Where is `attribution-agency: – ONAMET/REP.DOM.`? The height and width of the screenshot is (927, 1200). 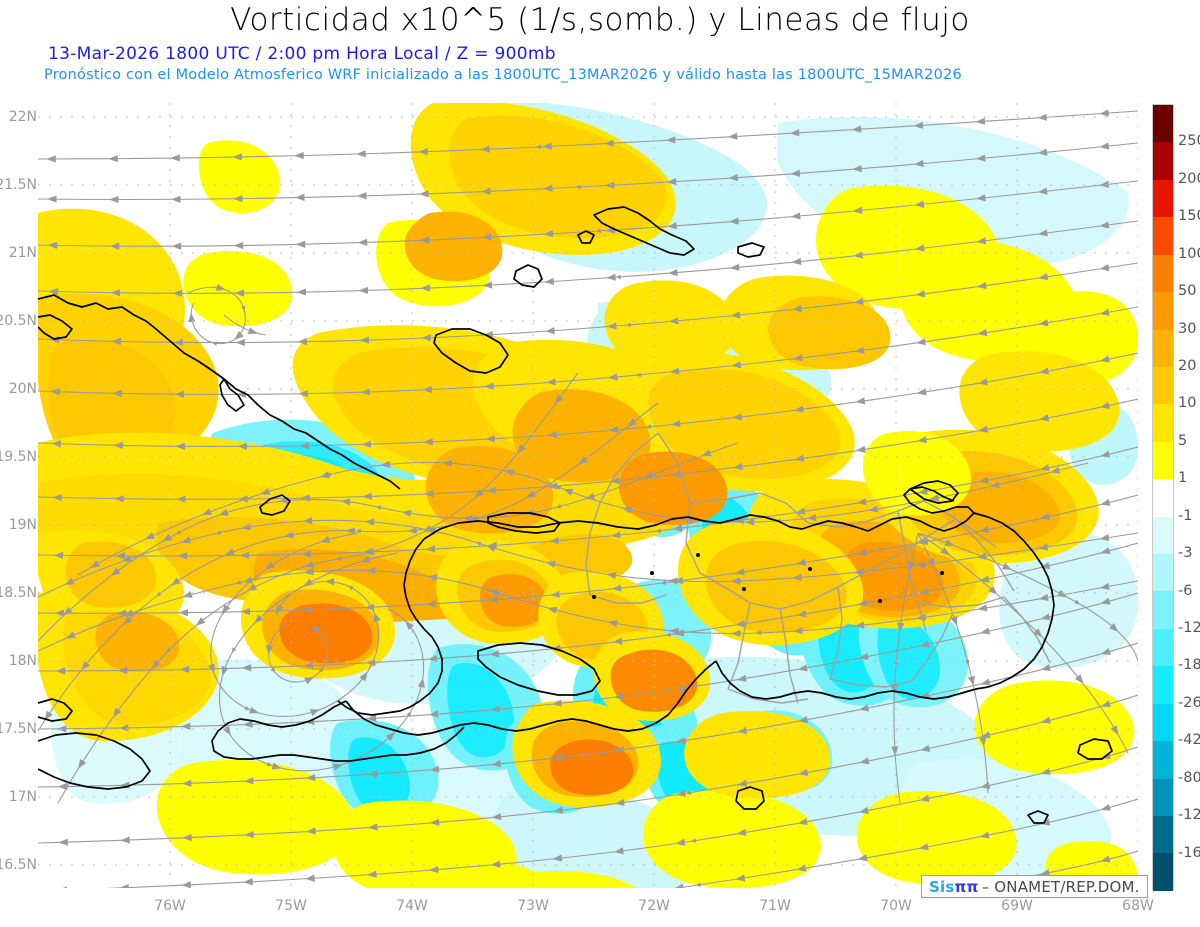 attribution-agency: – ONAMET/REP.DOM. is located at coordinates (1060, 886).